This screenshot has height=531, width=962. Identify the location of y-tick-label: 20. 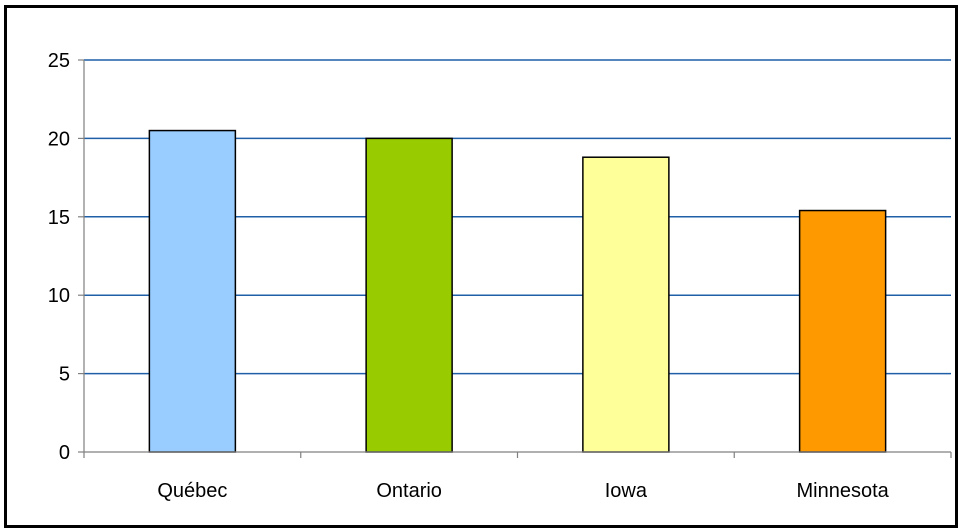
(59, 139).